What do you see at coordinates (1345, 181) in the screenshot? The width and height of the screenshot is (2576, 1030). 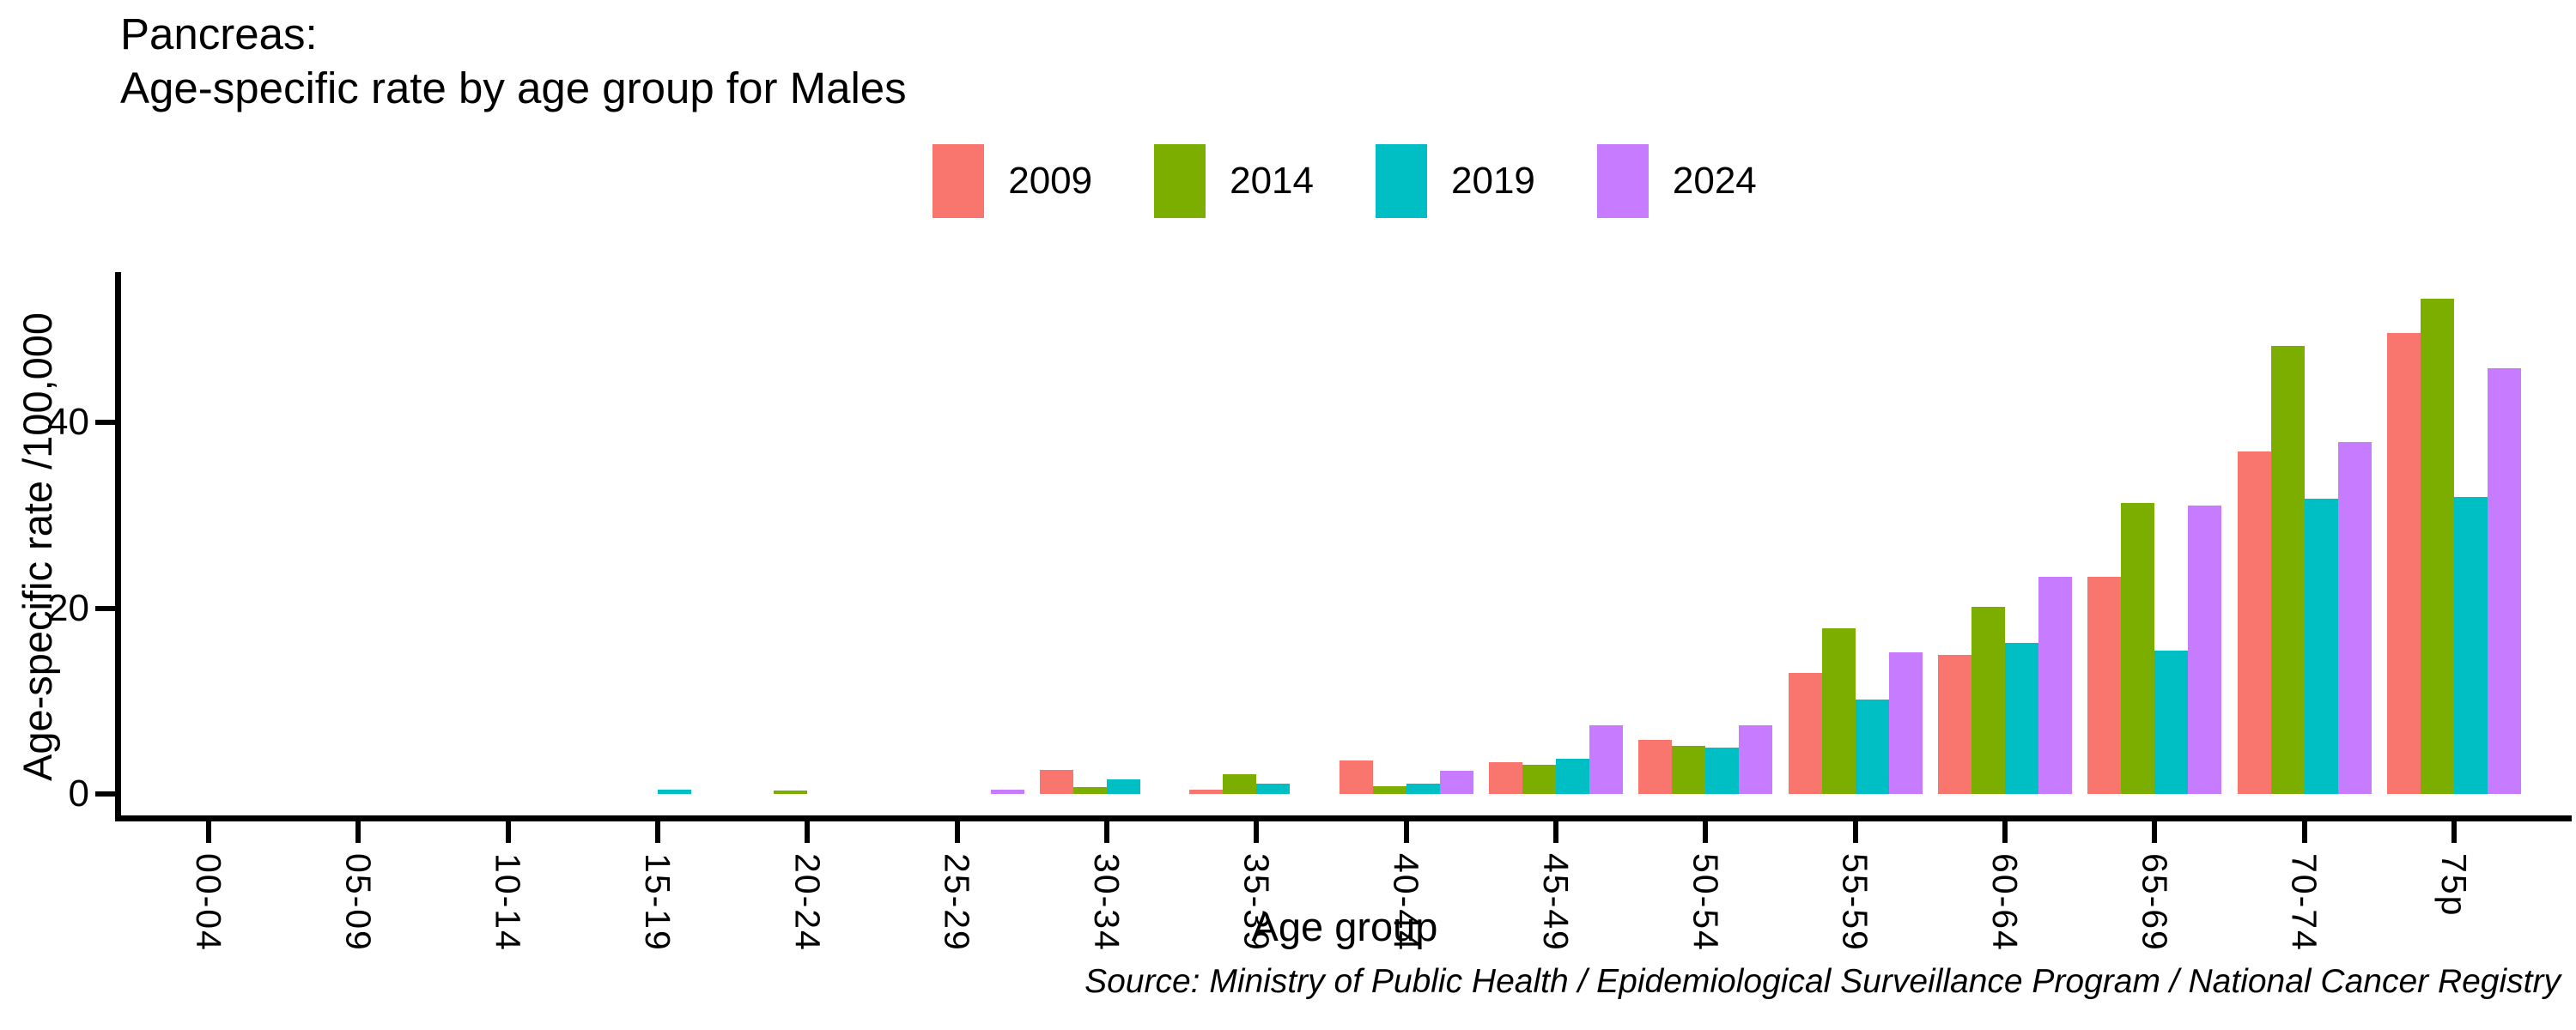 I see `legend: 2009 2014 2019 2024` at bounding box center [1345, 181].